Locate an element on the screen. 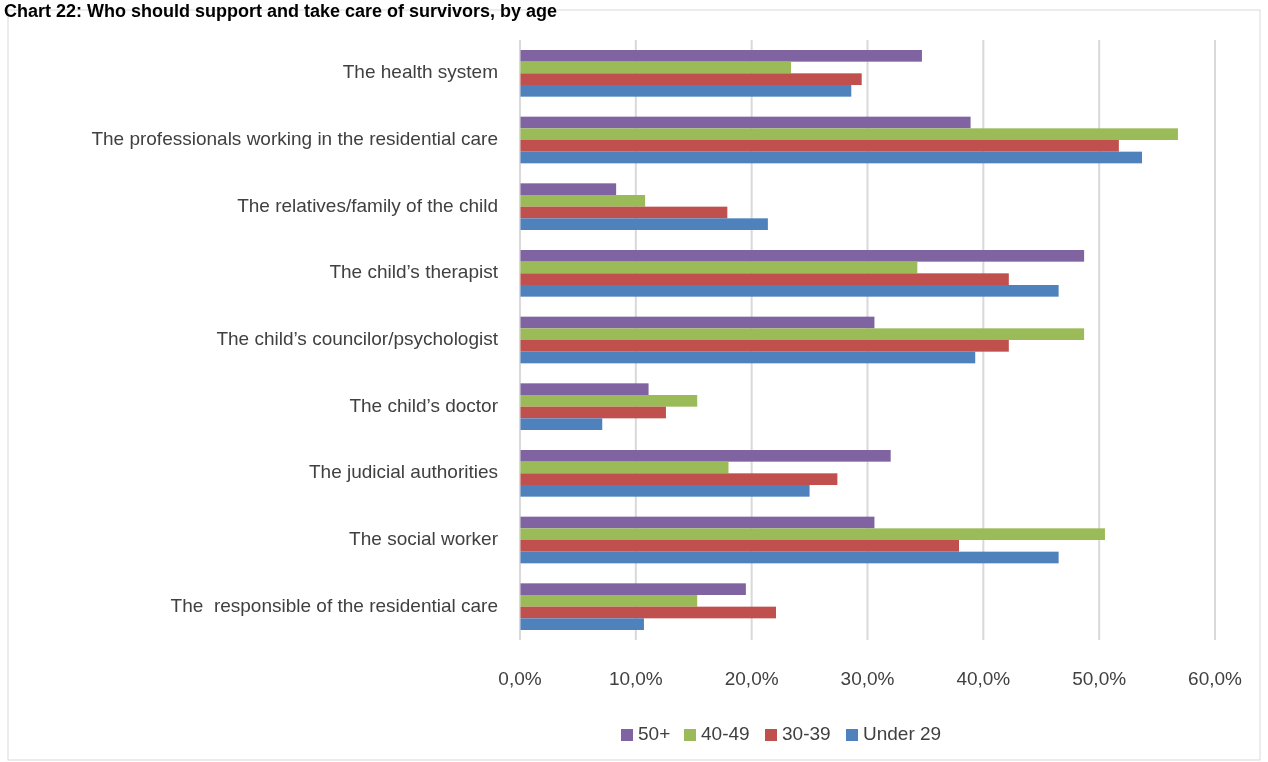 The width and height of the screenshot is (1268, 762). y-tick-label: The child’s doctor is located at coordinates (424, 405).